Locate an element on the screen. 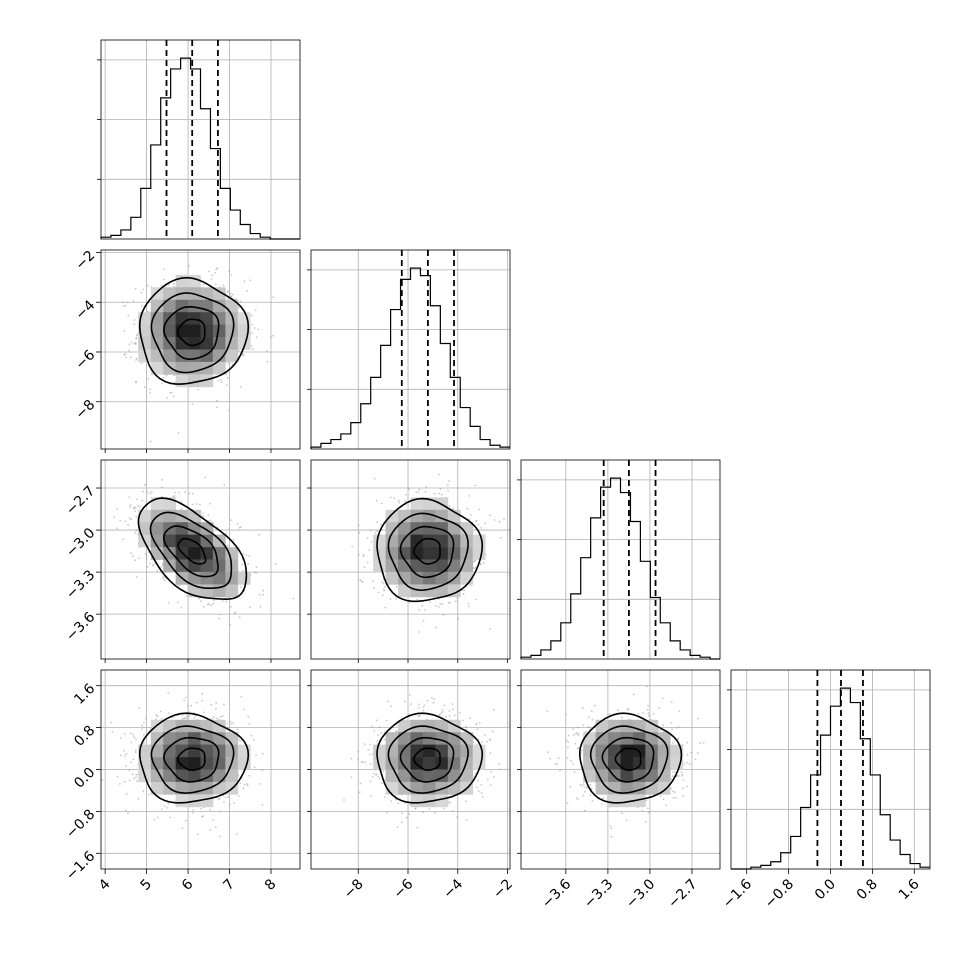 This screenshot has width=970, height=970. x-tick-label: 5 is located at coordinates (146, 885).